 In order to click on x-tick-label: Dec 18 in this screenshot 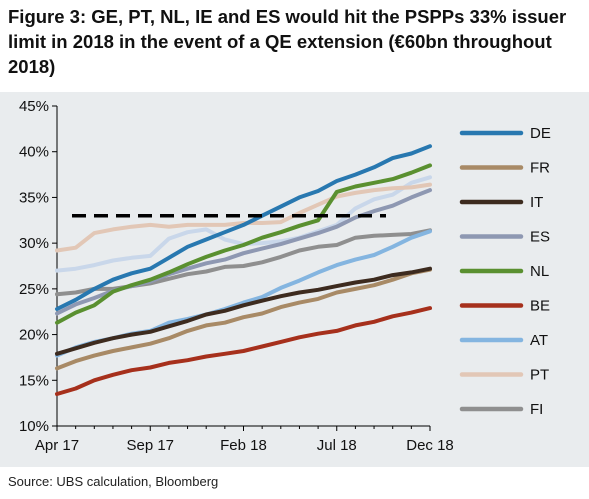, I will do `click(430, 445)`.